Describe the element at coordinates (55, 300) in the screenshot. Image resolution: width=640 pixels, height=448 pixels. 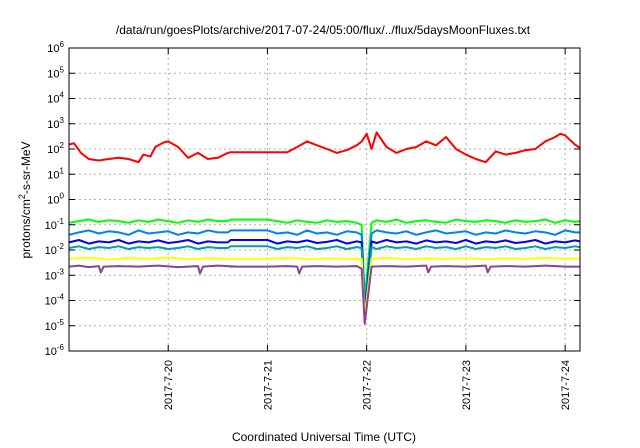
I see `y-tick-label: 10⁻⁴` at that location.